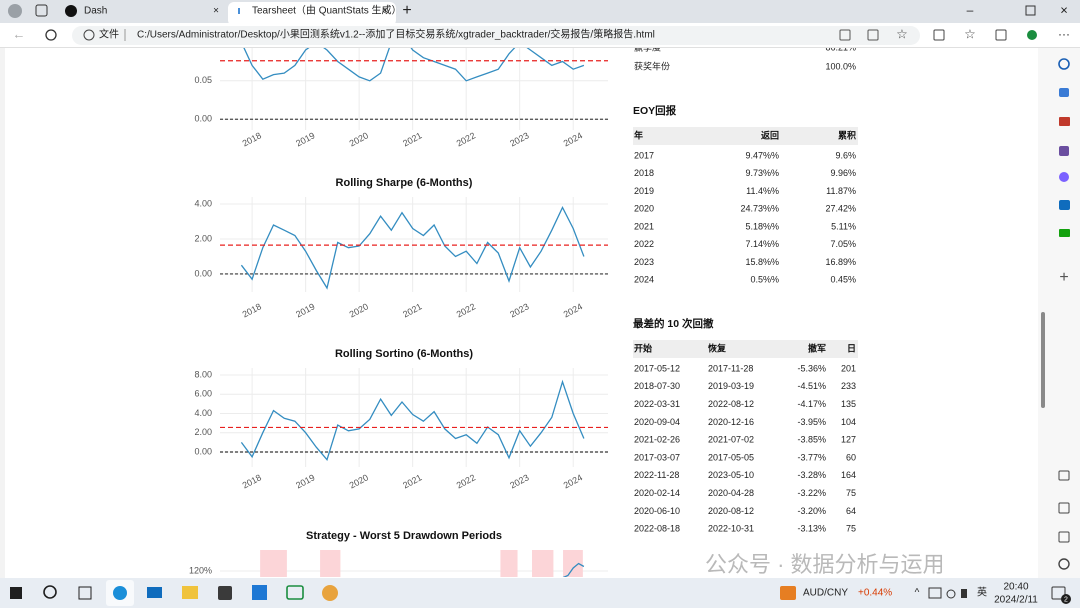  Describe the element at coordinates (851, 348) in the screenshot. I see `table-header: 日` at that location.